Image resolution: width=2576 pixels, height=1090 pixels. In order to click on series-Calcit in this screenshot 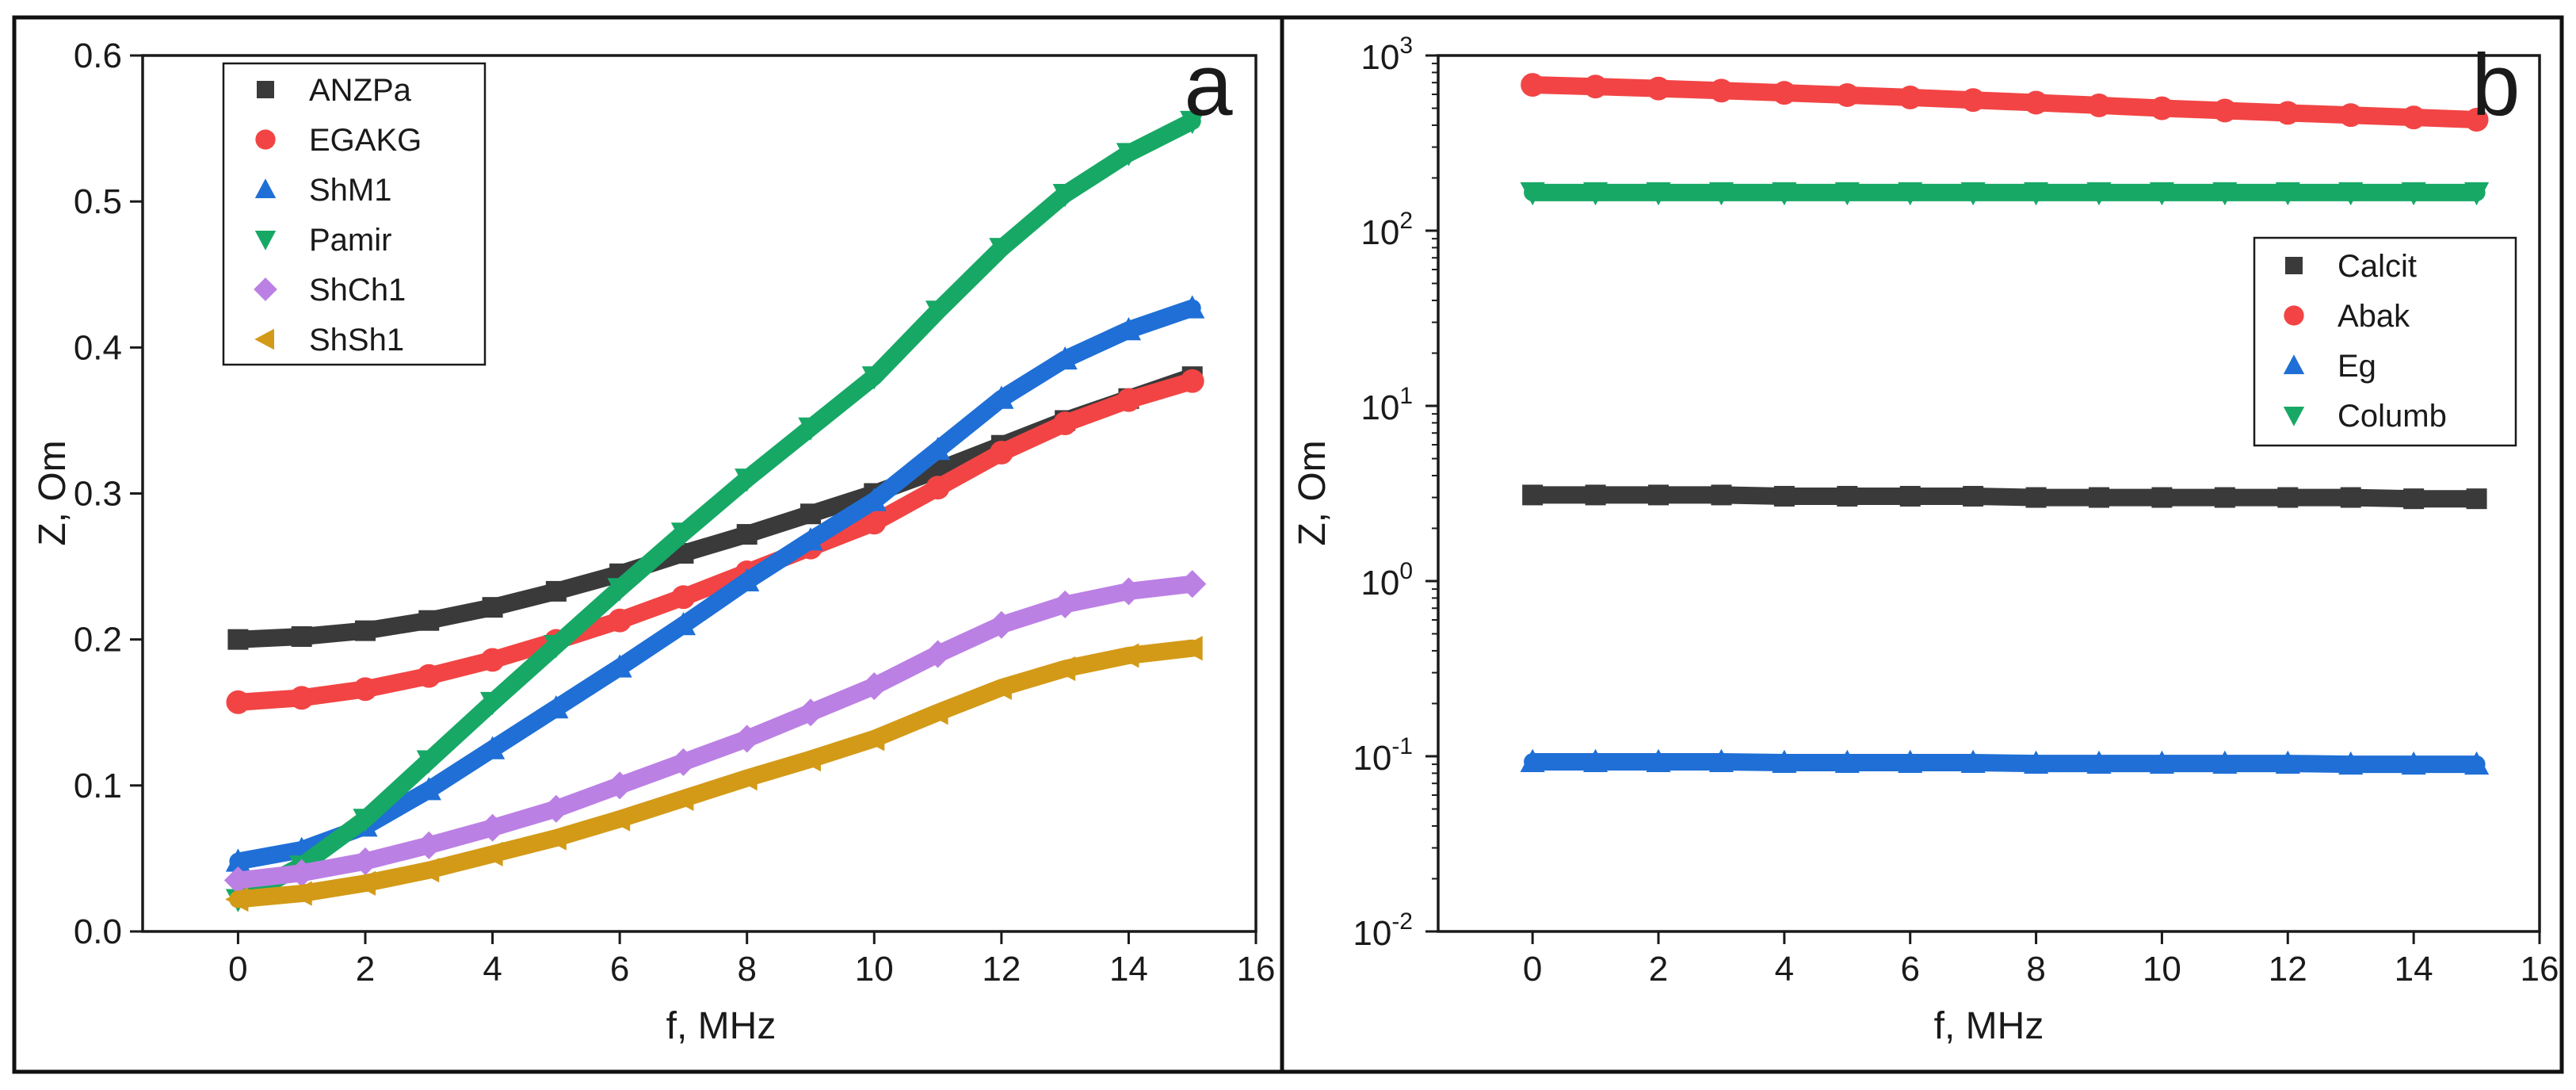, I will do `click(2004, 497)`.